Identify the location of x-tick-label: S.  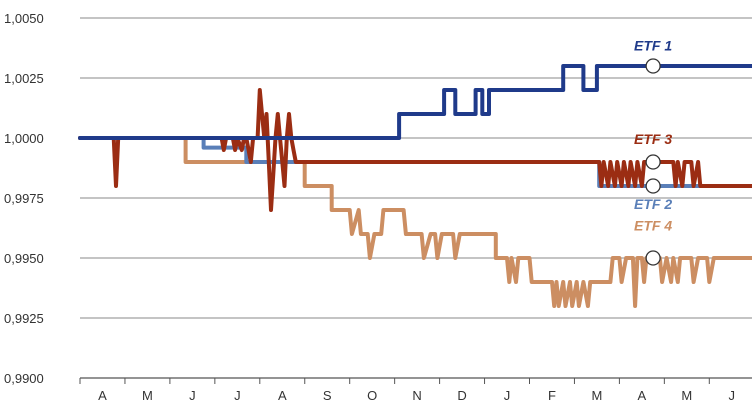
(327, 395).